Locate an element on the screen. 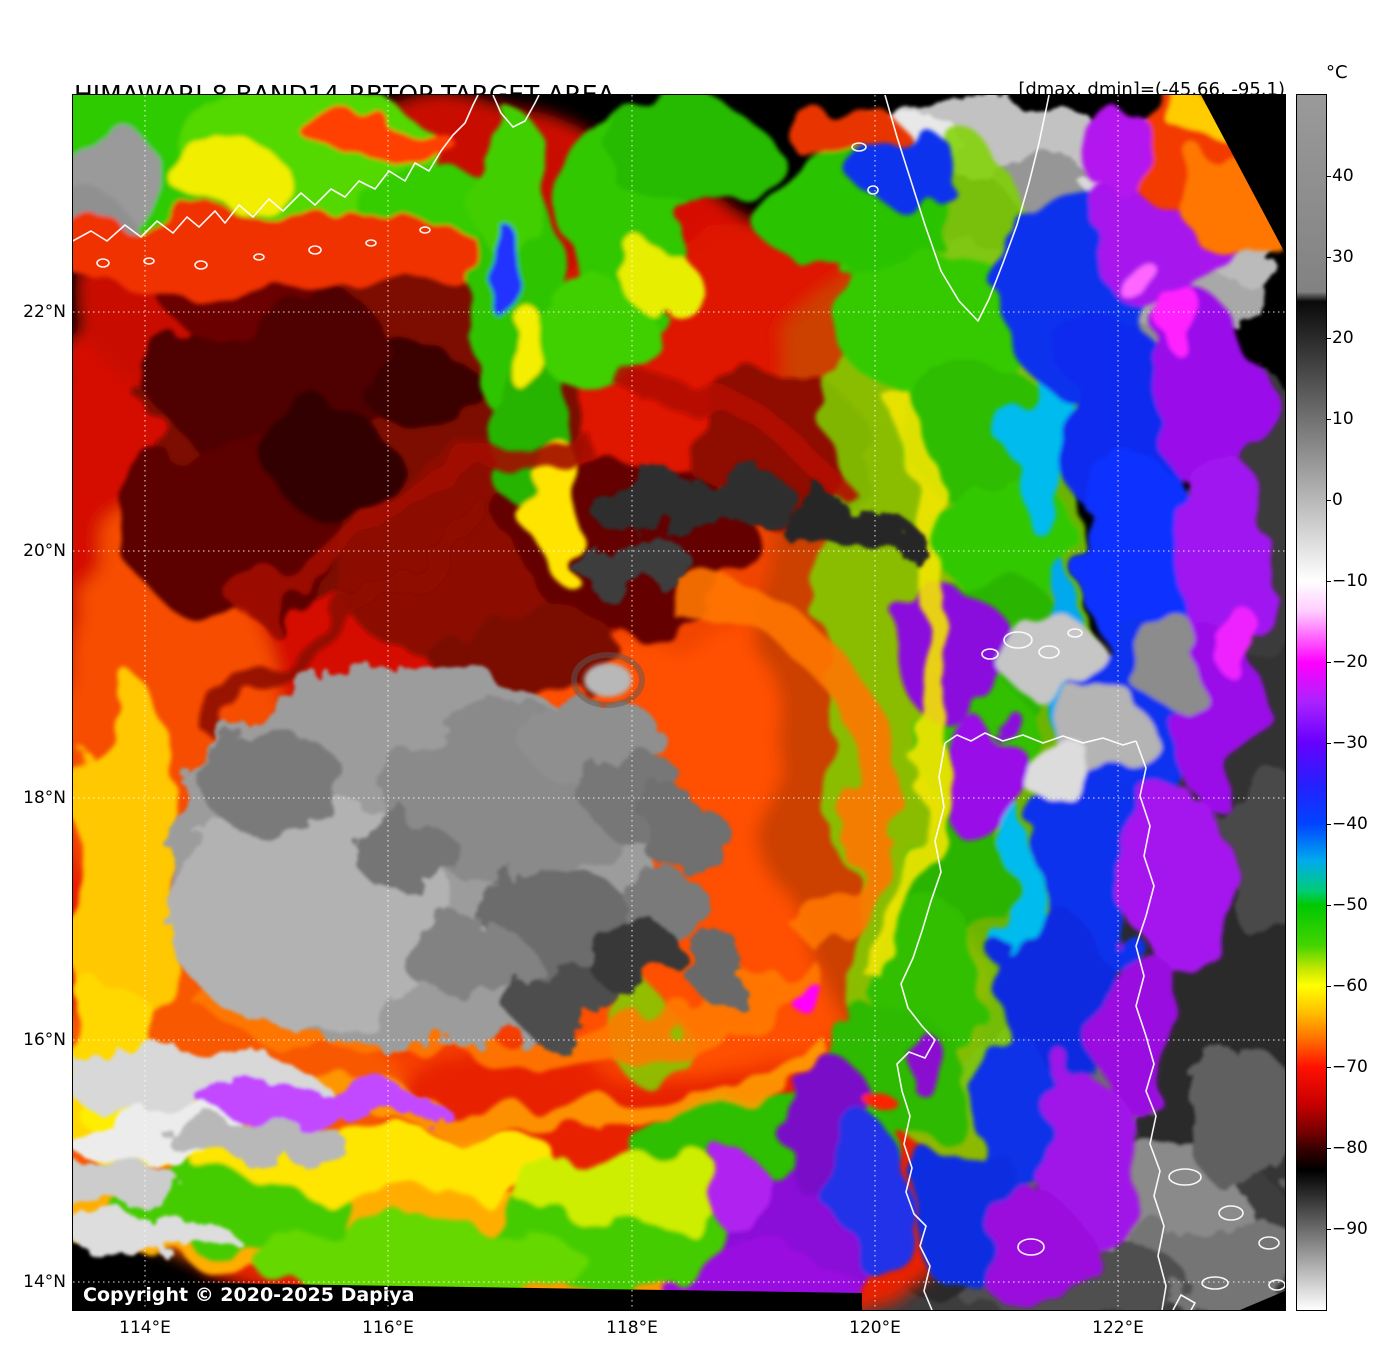 The height and width of the screenshot is (1359, 1390). colorbar-tick-m50: −50 is located at coordinates (1347, 905).